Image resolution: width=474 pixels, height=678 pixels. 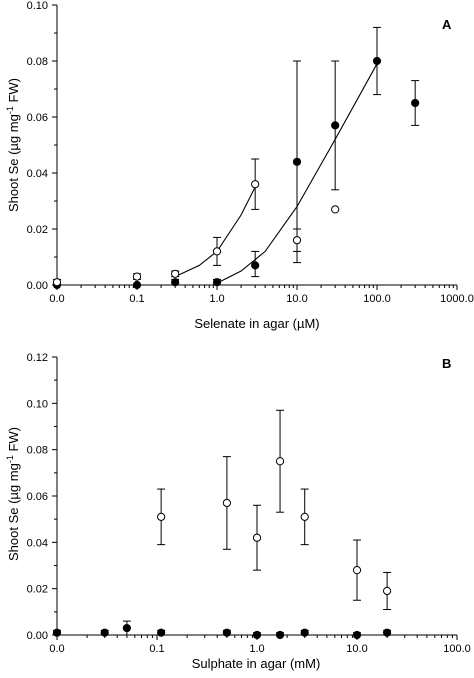 I want to click on x-axis-title: Sulphate in agar (mM), so click(x=256, y=663).